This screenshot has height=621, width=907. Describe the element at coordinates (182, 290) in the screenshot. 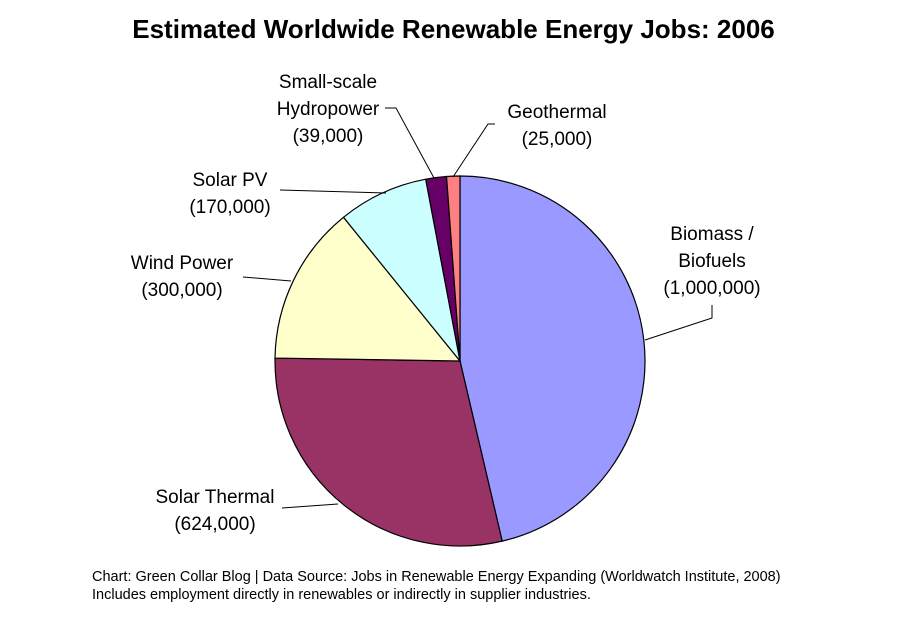

I see `value-label: (300,000)` at that location.